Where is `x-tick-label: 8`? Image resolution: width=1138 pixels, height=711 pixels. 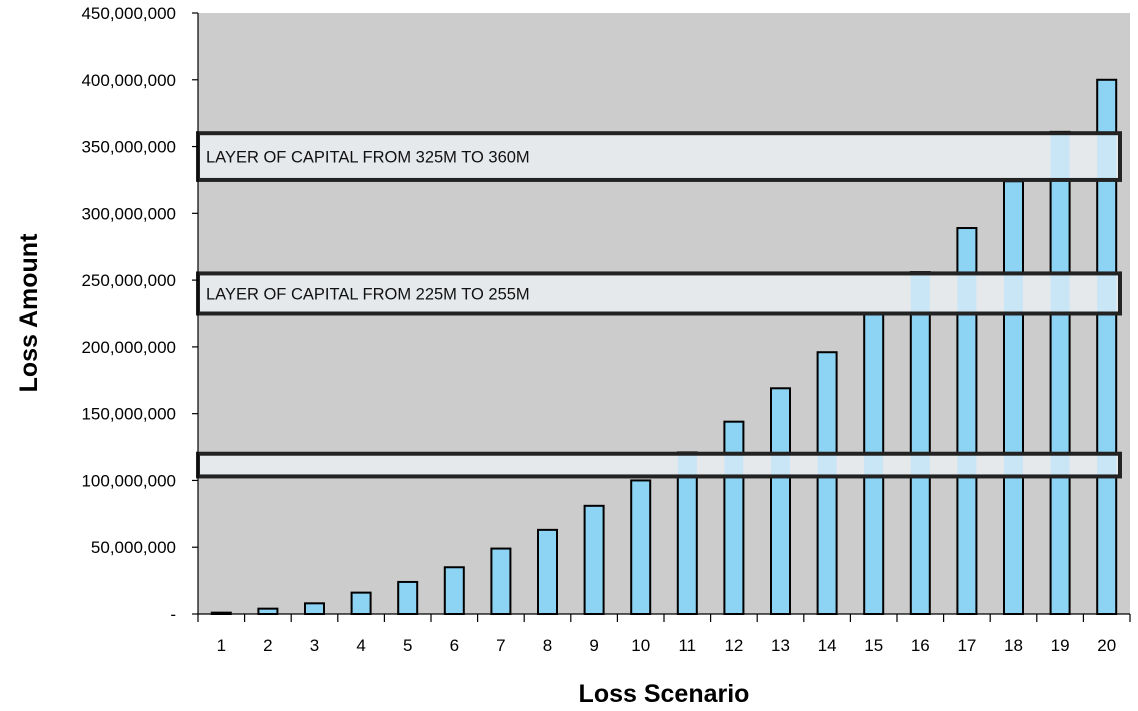
x-tick-label: 8 is located at coordinates (547, 645).